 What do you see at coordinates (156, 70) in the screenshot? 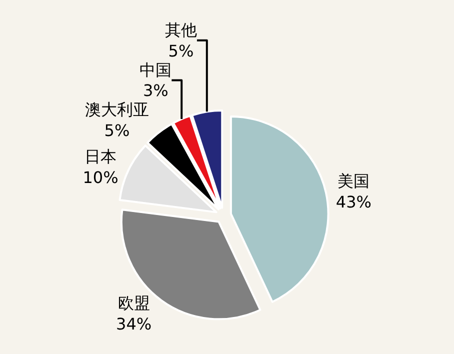
I see `slice-label: 中国` at bounding box center [156, 70].